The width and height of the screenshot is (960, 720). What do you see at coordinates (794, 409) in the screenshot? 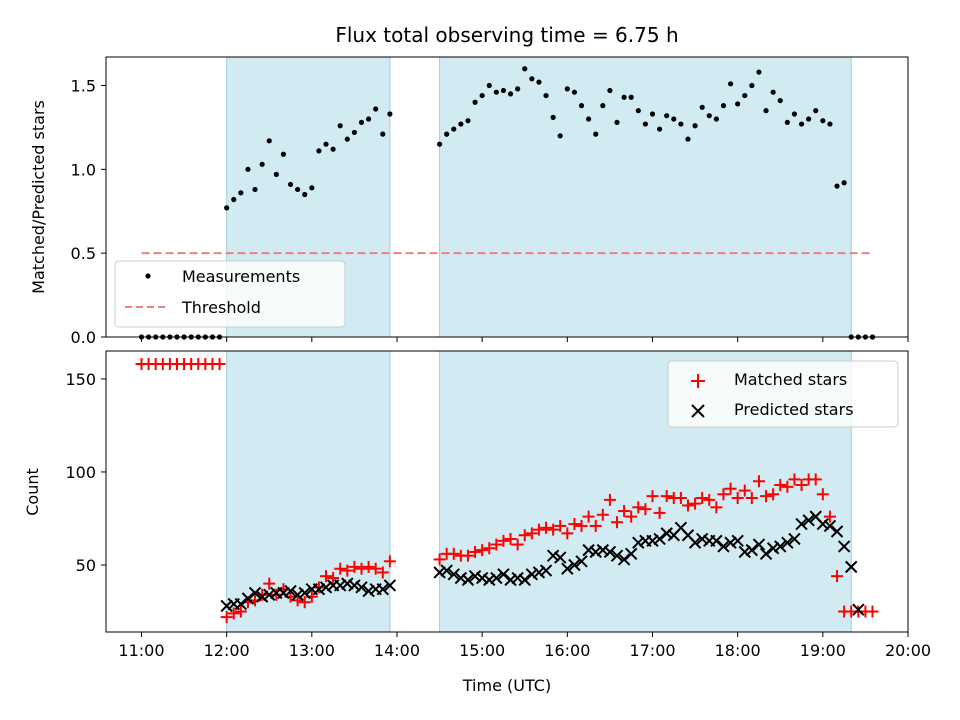
I see `legend-predicted-label: Predicted stars` at bounding box center [794, 409].